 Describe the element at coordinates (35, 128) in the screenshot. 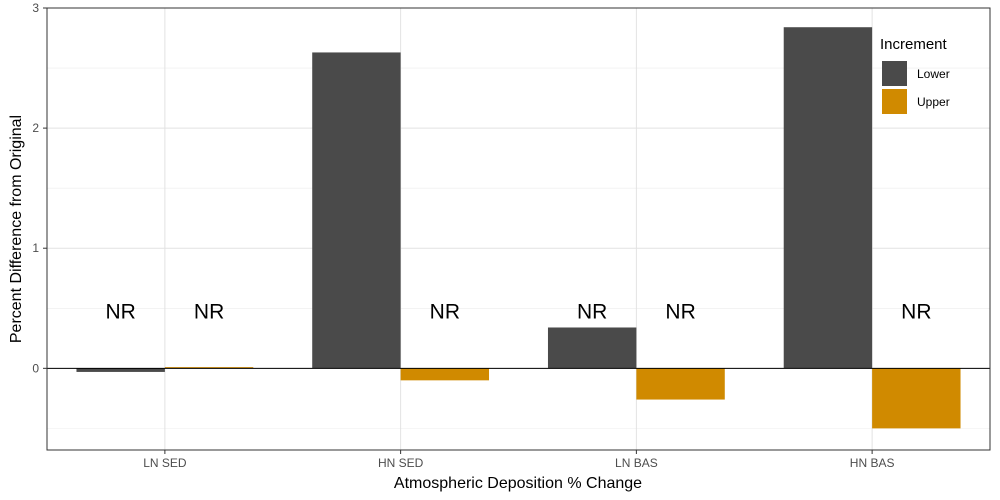

I see `y-tick-label: 2` at that location.